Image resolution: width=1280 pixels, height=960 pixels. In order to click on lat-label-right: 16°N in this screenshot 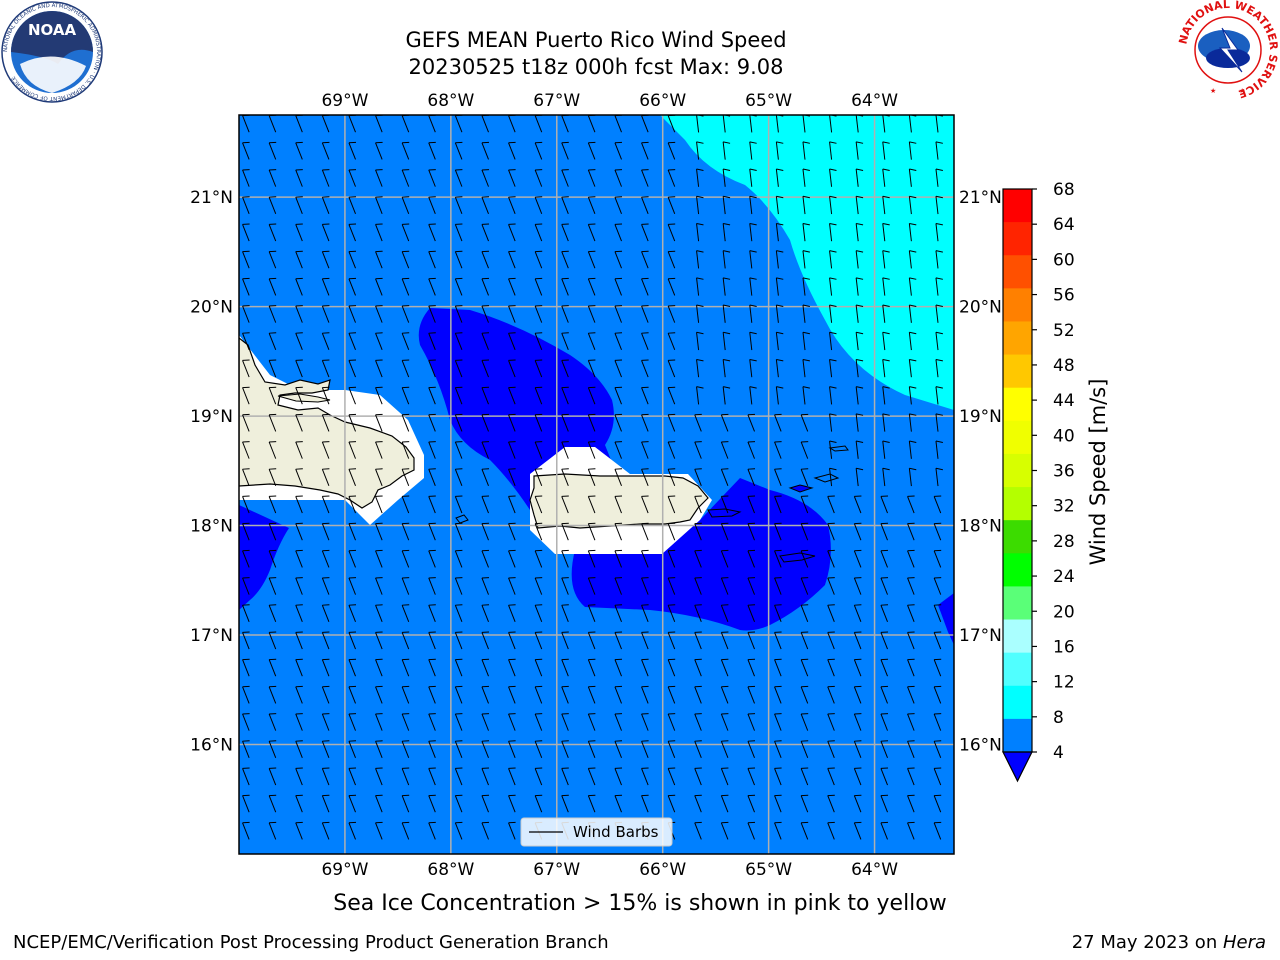, I will do `click(980, 746)`.